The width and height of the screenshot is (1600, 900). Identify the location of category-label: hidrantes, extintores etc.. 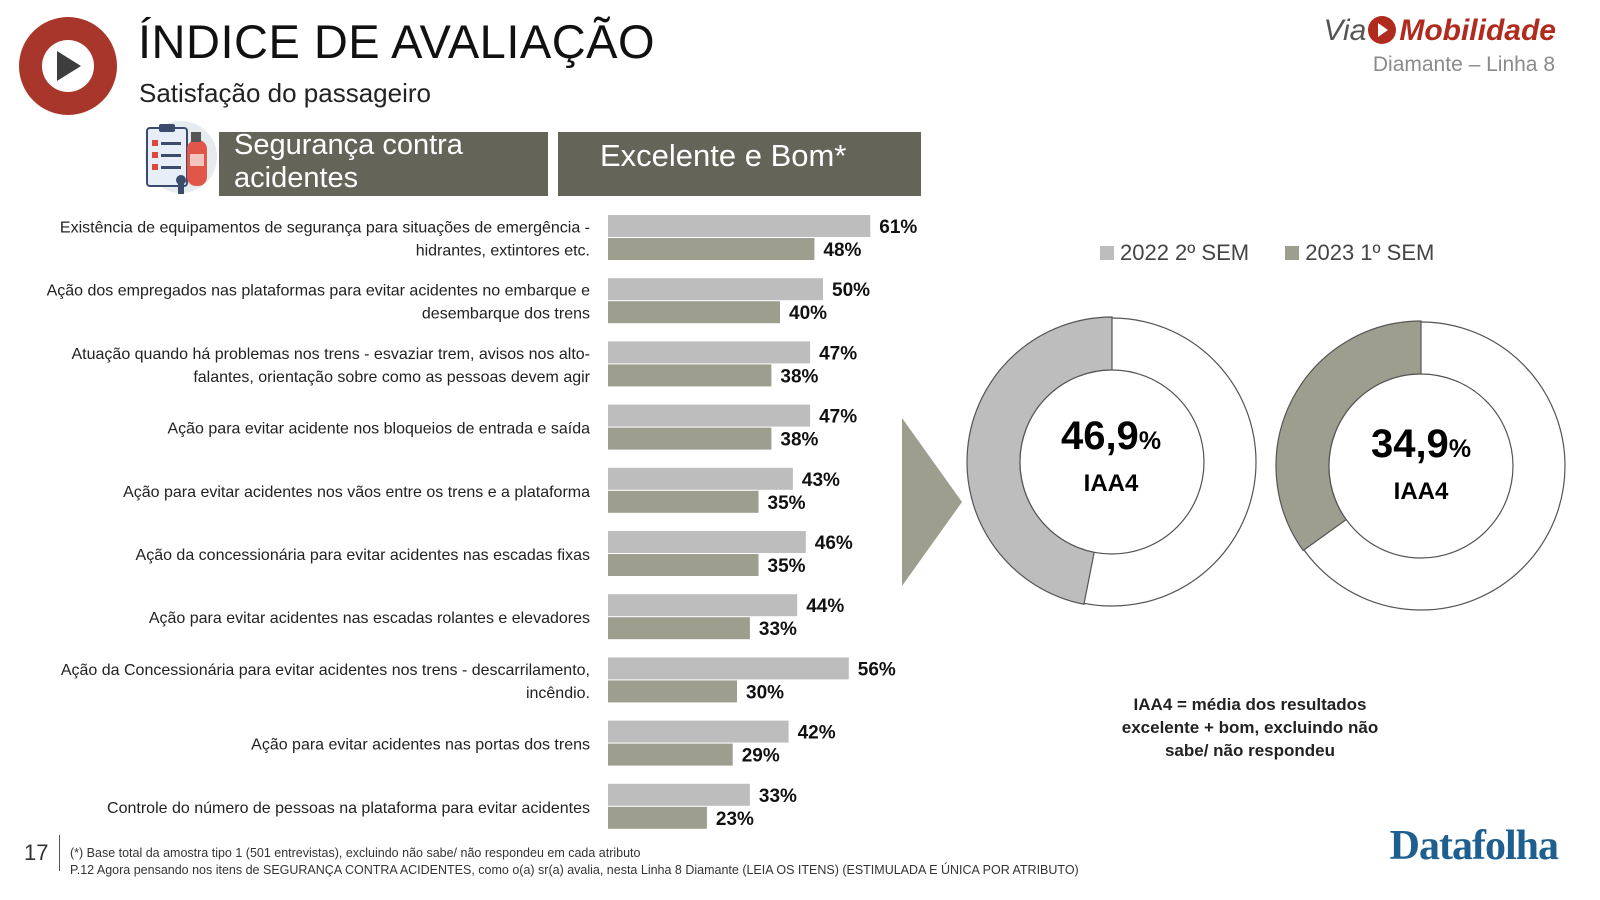
(503, 251).